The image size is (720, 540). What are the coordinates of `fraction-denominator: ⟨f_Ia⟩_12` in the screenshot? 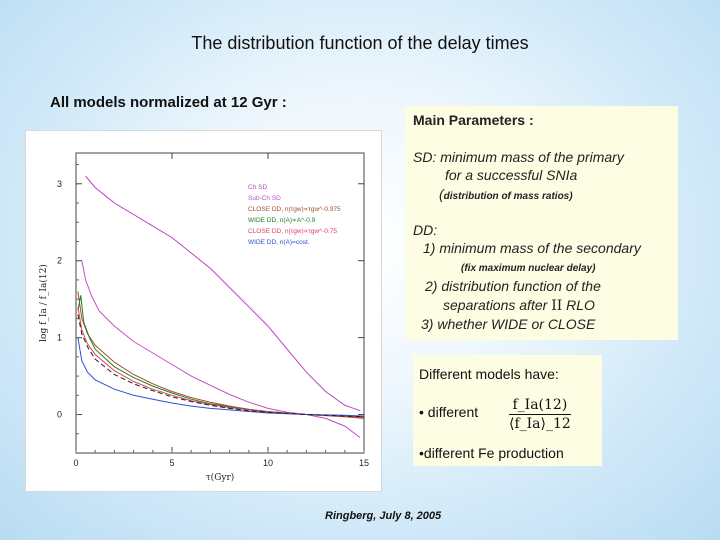 It's located at (540, 424).